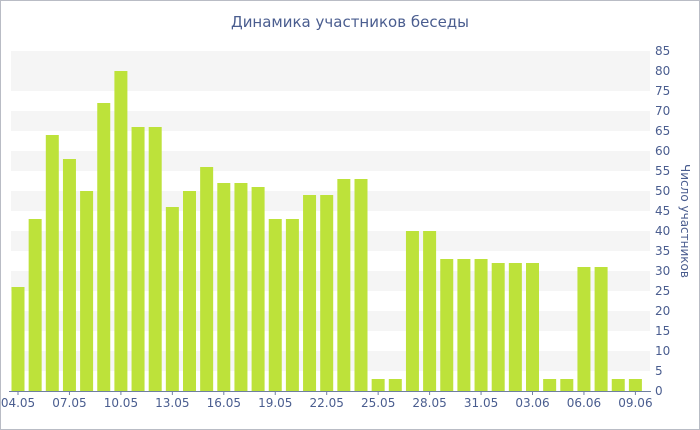 The width and height of the screenshot is (700, 430). I want to click on bar-06.05, so click(52, 263).